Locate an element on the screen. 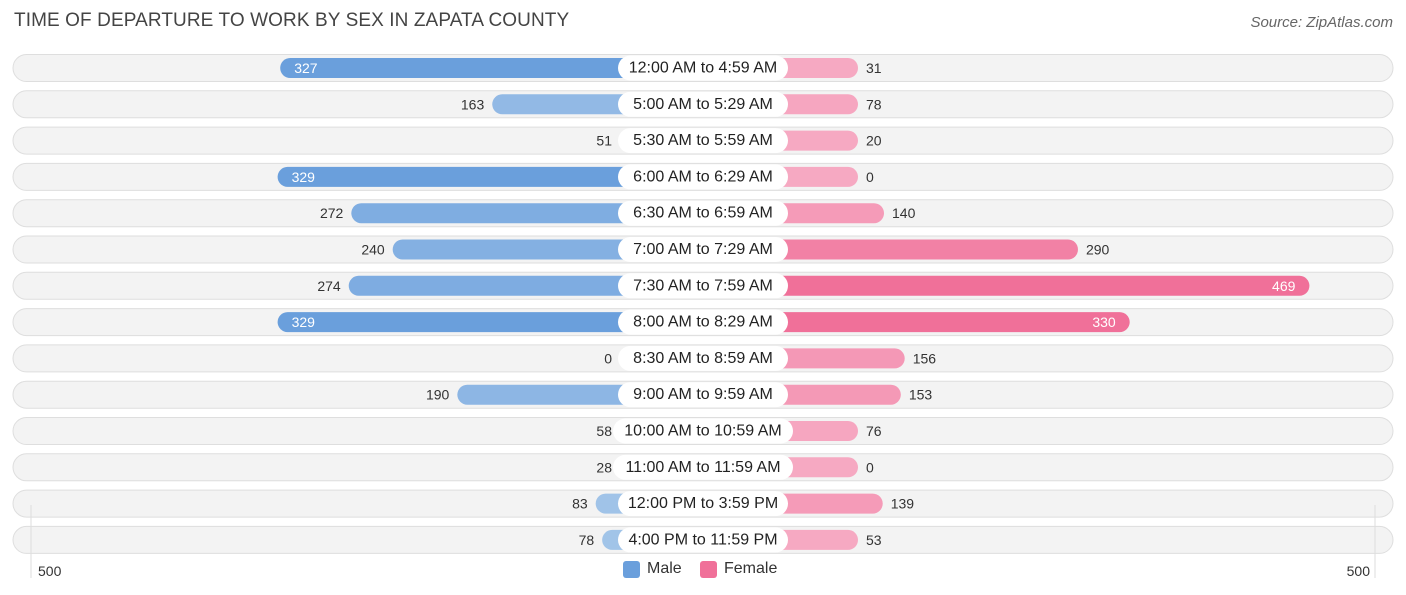 This screenshot has height=595, width=1406. category-label: 9:00 AM to 9:59 AM is located at coordinates (703, 394).